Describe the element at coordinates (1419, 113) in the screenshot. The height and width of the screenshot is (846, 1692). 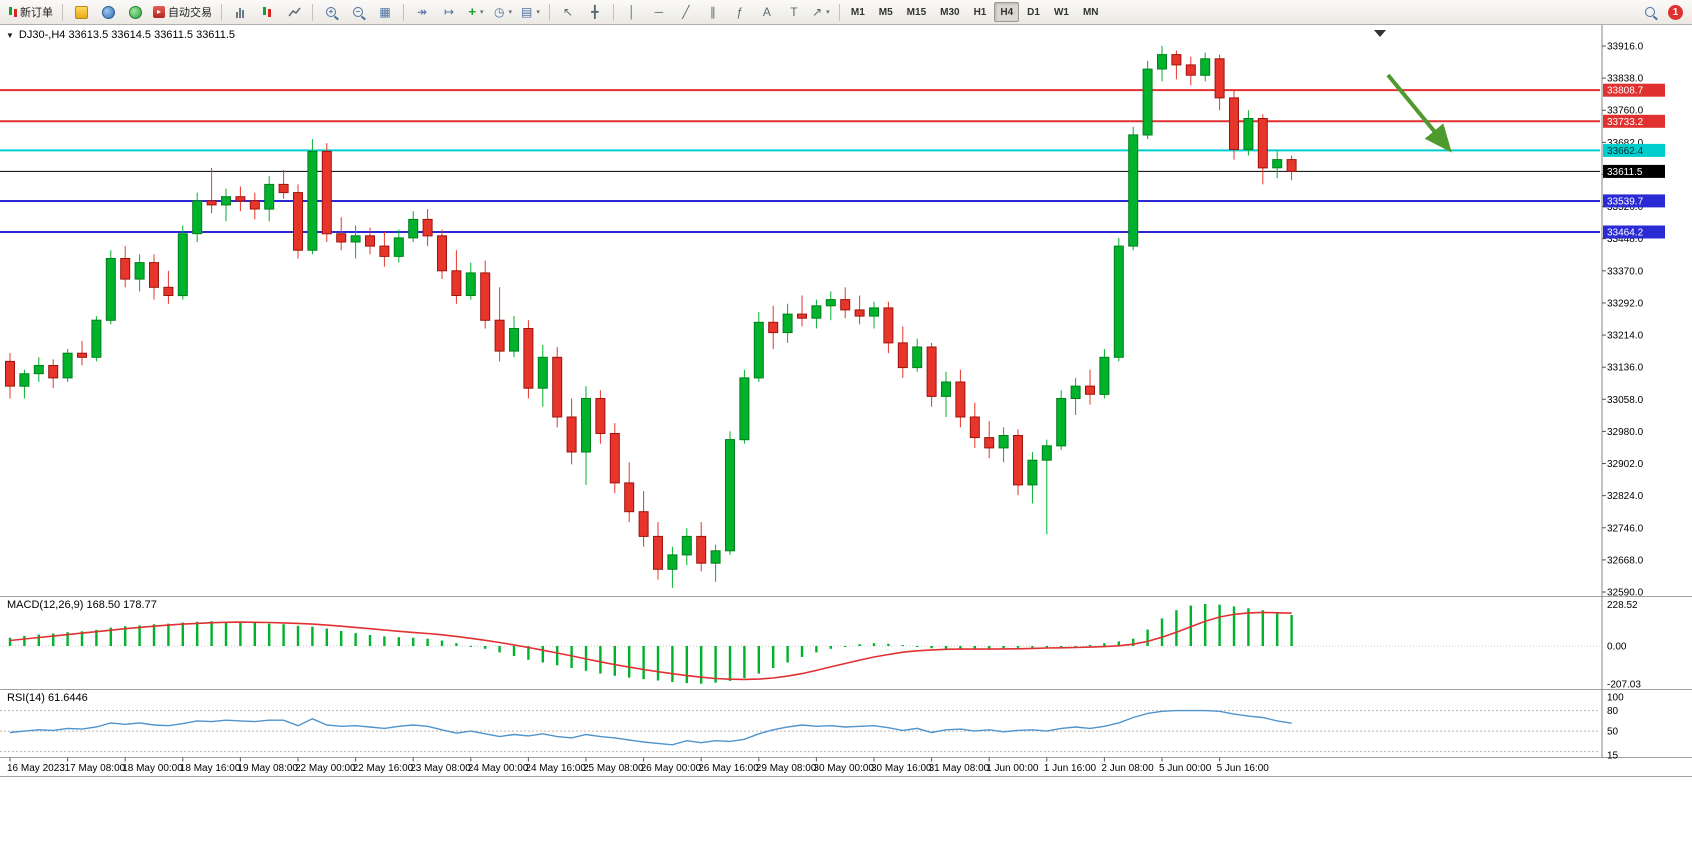
I see `trend-arrow-annotation` at that location.